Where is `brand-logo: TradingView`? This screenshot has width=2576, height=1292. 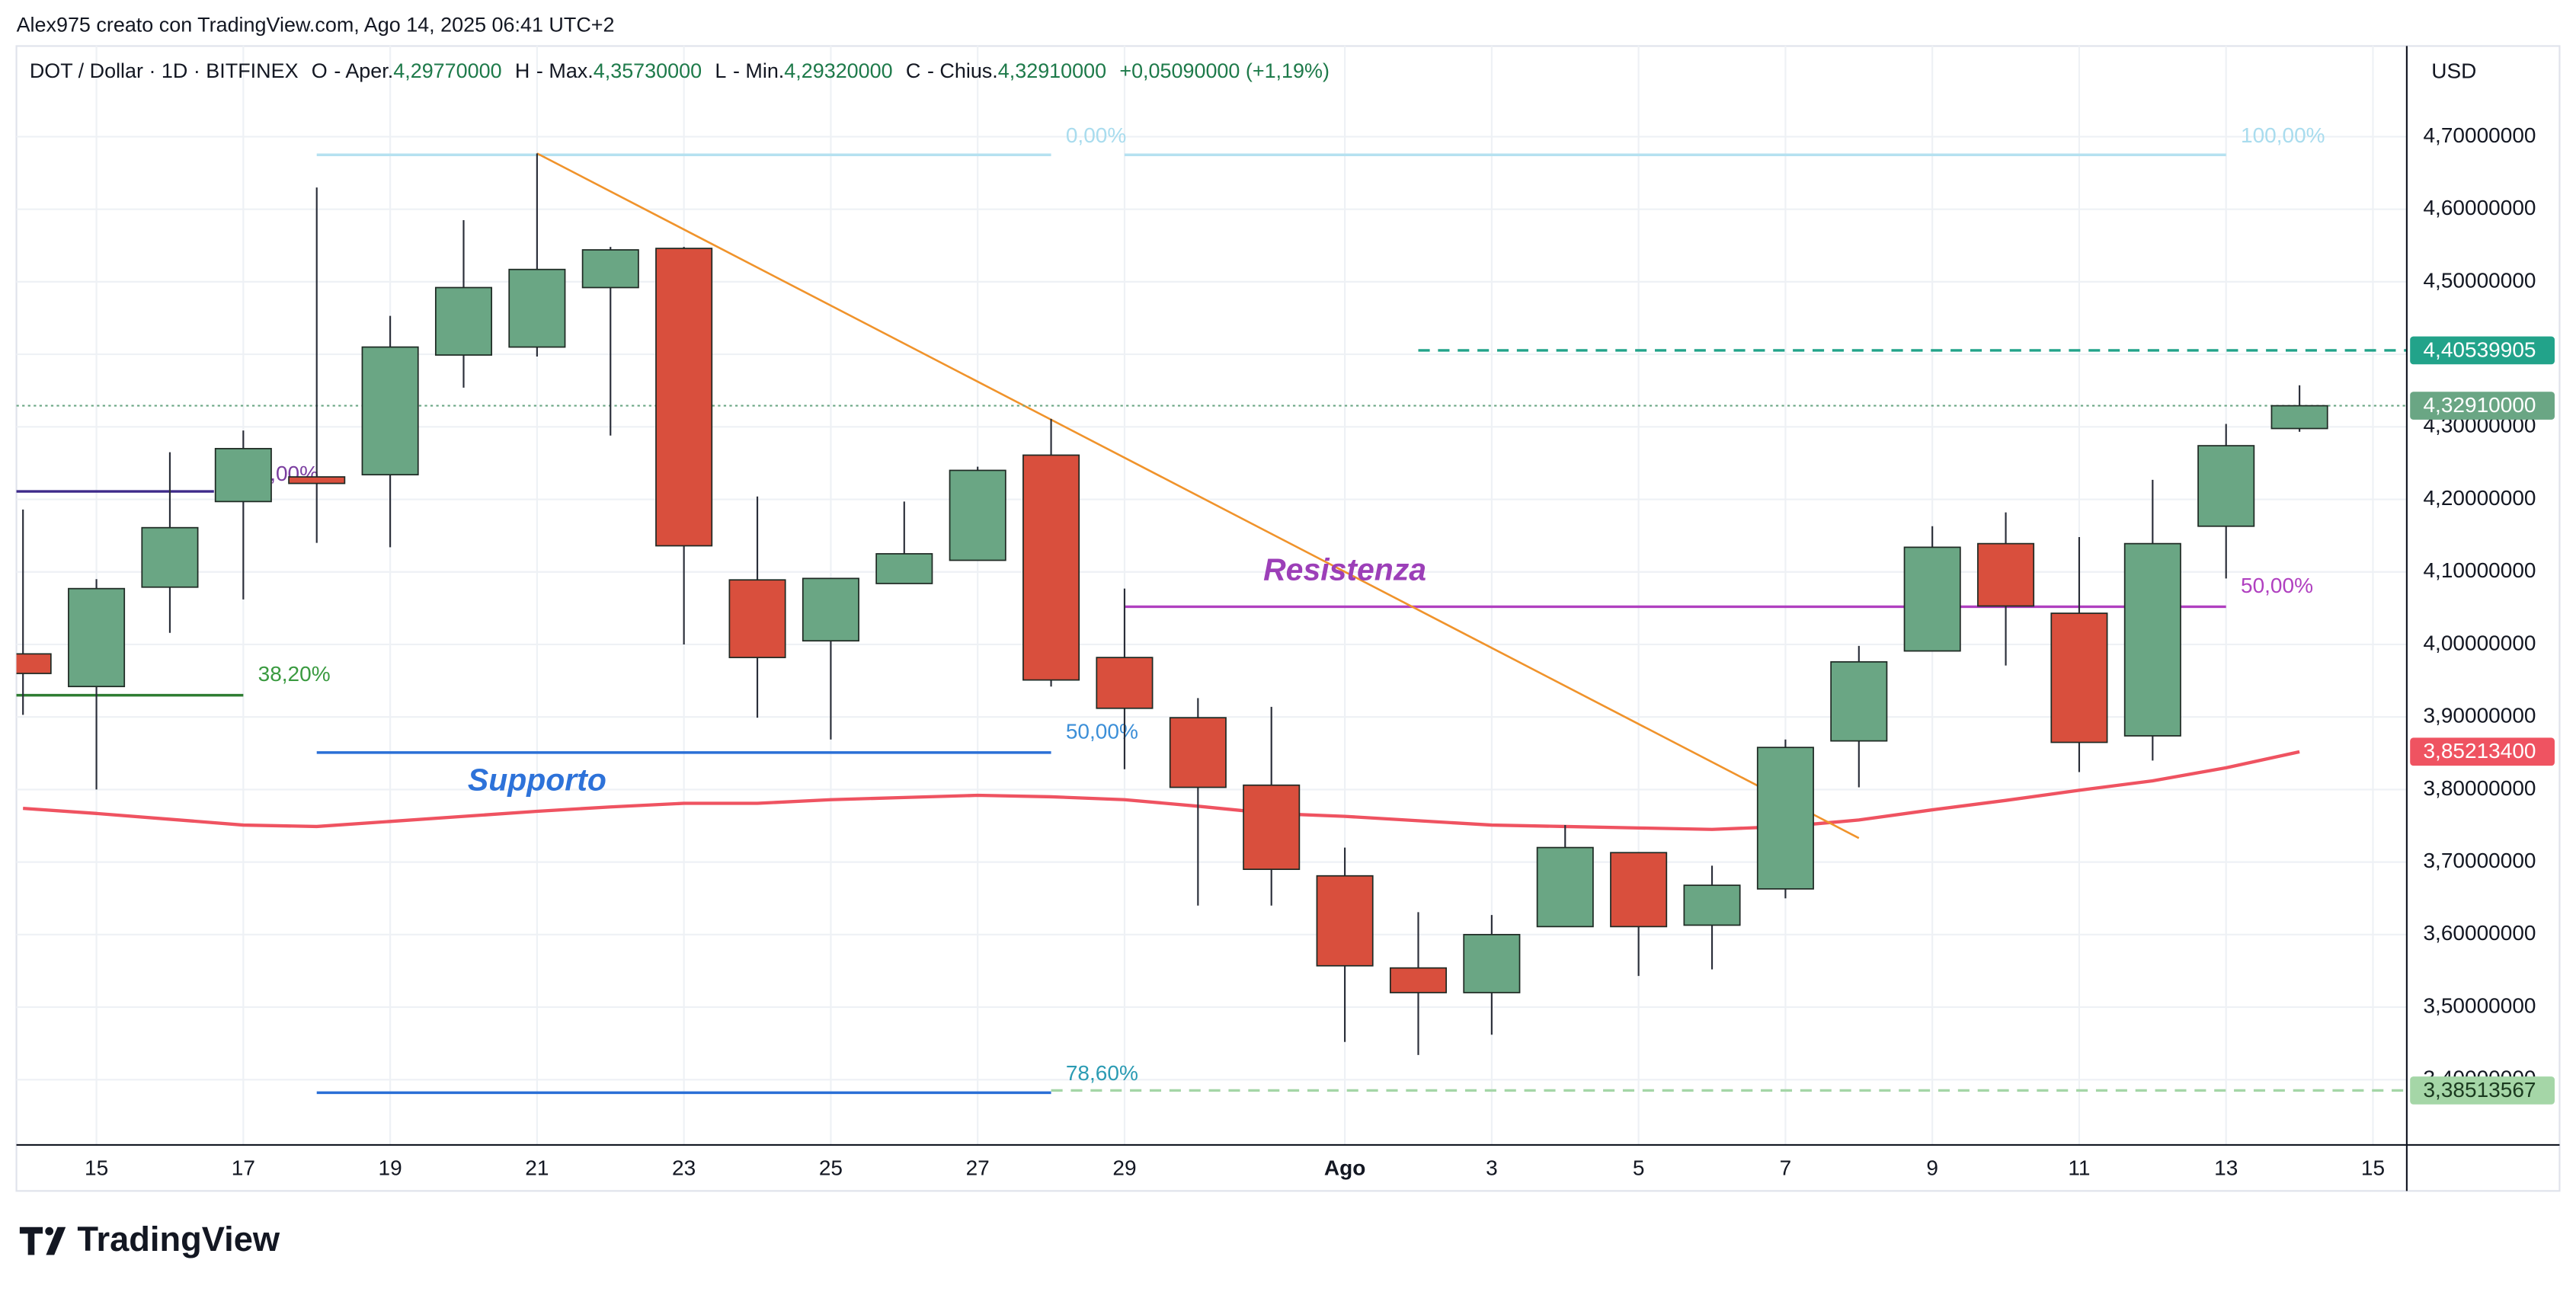
brand-logo: TradingView is located at coordinates (149, 1239).